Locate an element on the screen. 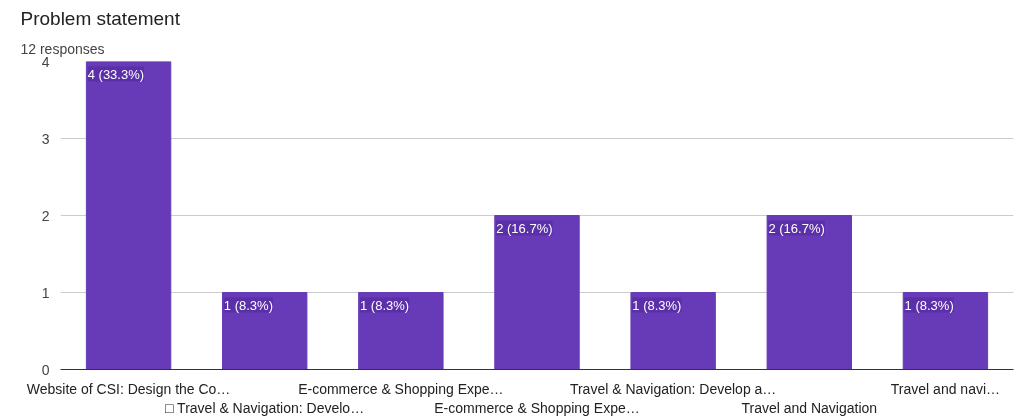 The width and height of the screenshot is (1023, 419). data-label: 4 (33.3%) is located at coordinates (116, 74).